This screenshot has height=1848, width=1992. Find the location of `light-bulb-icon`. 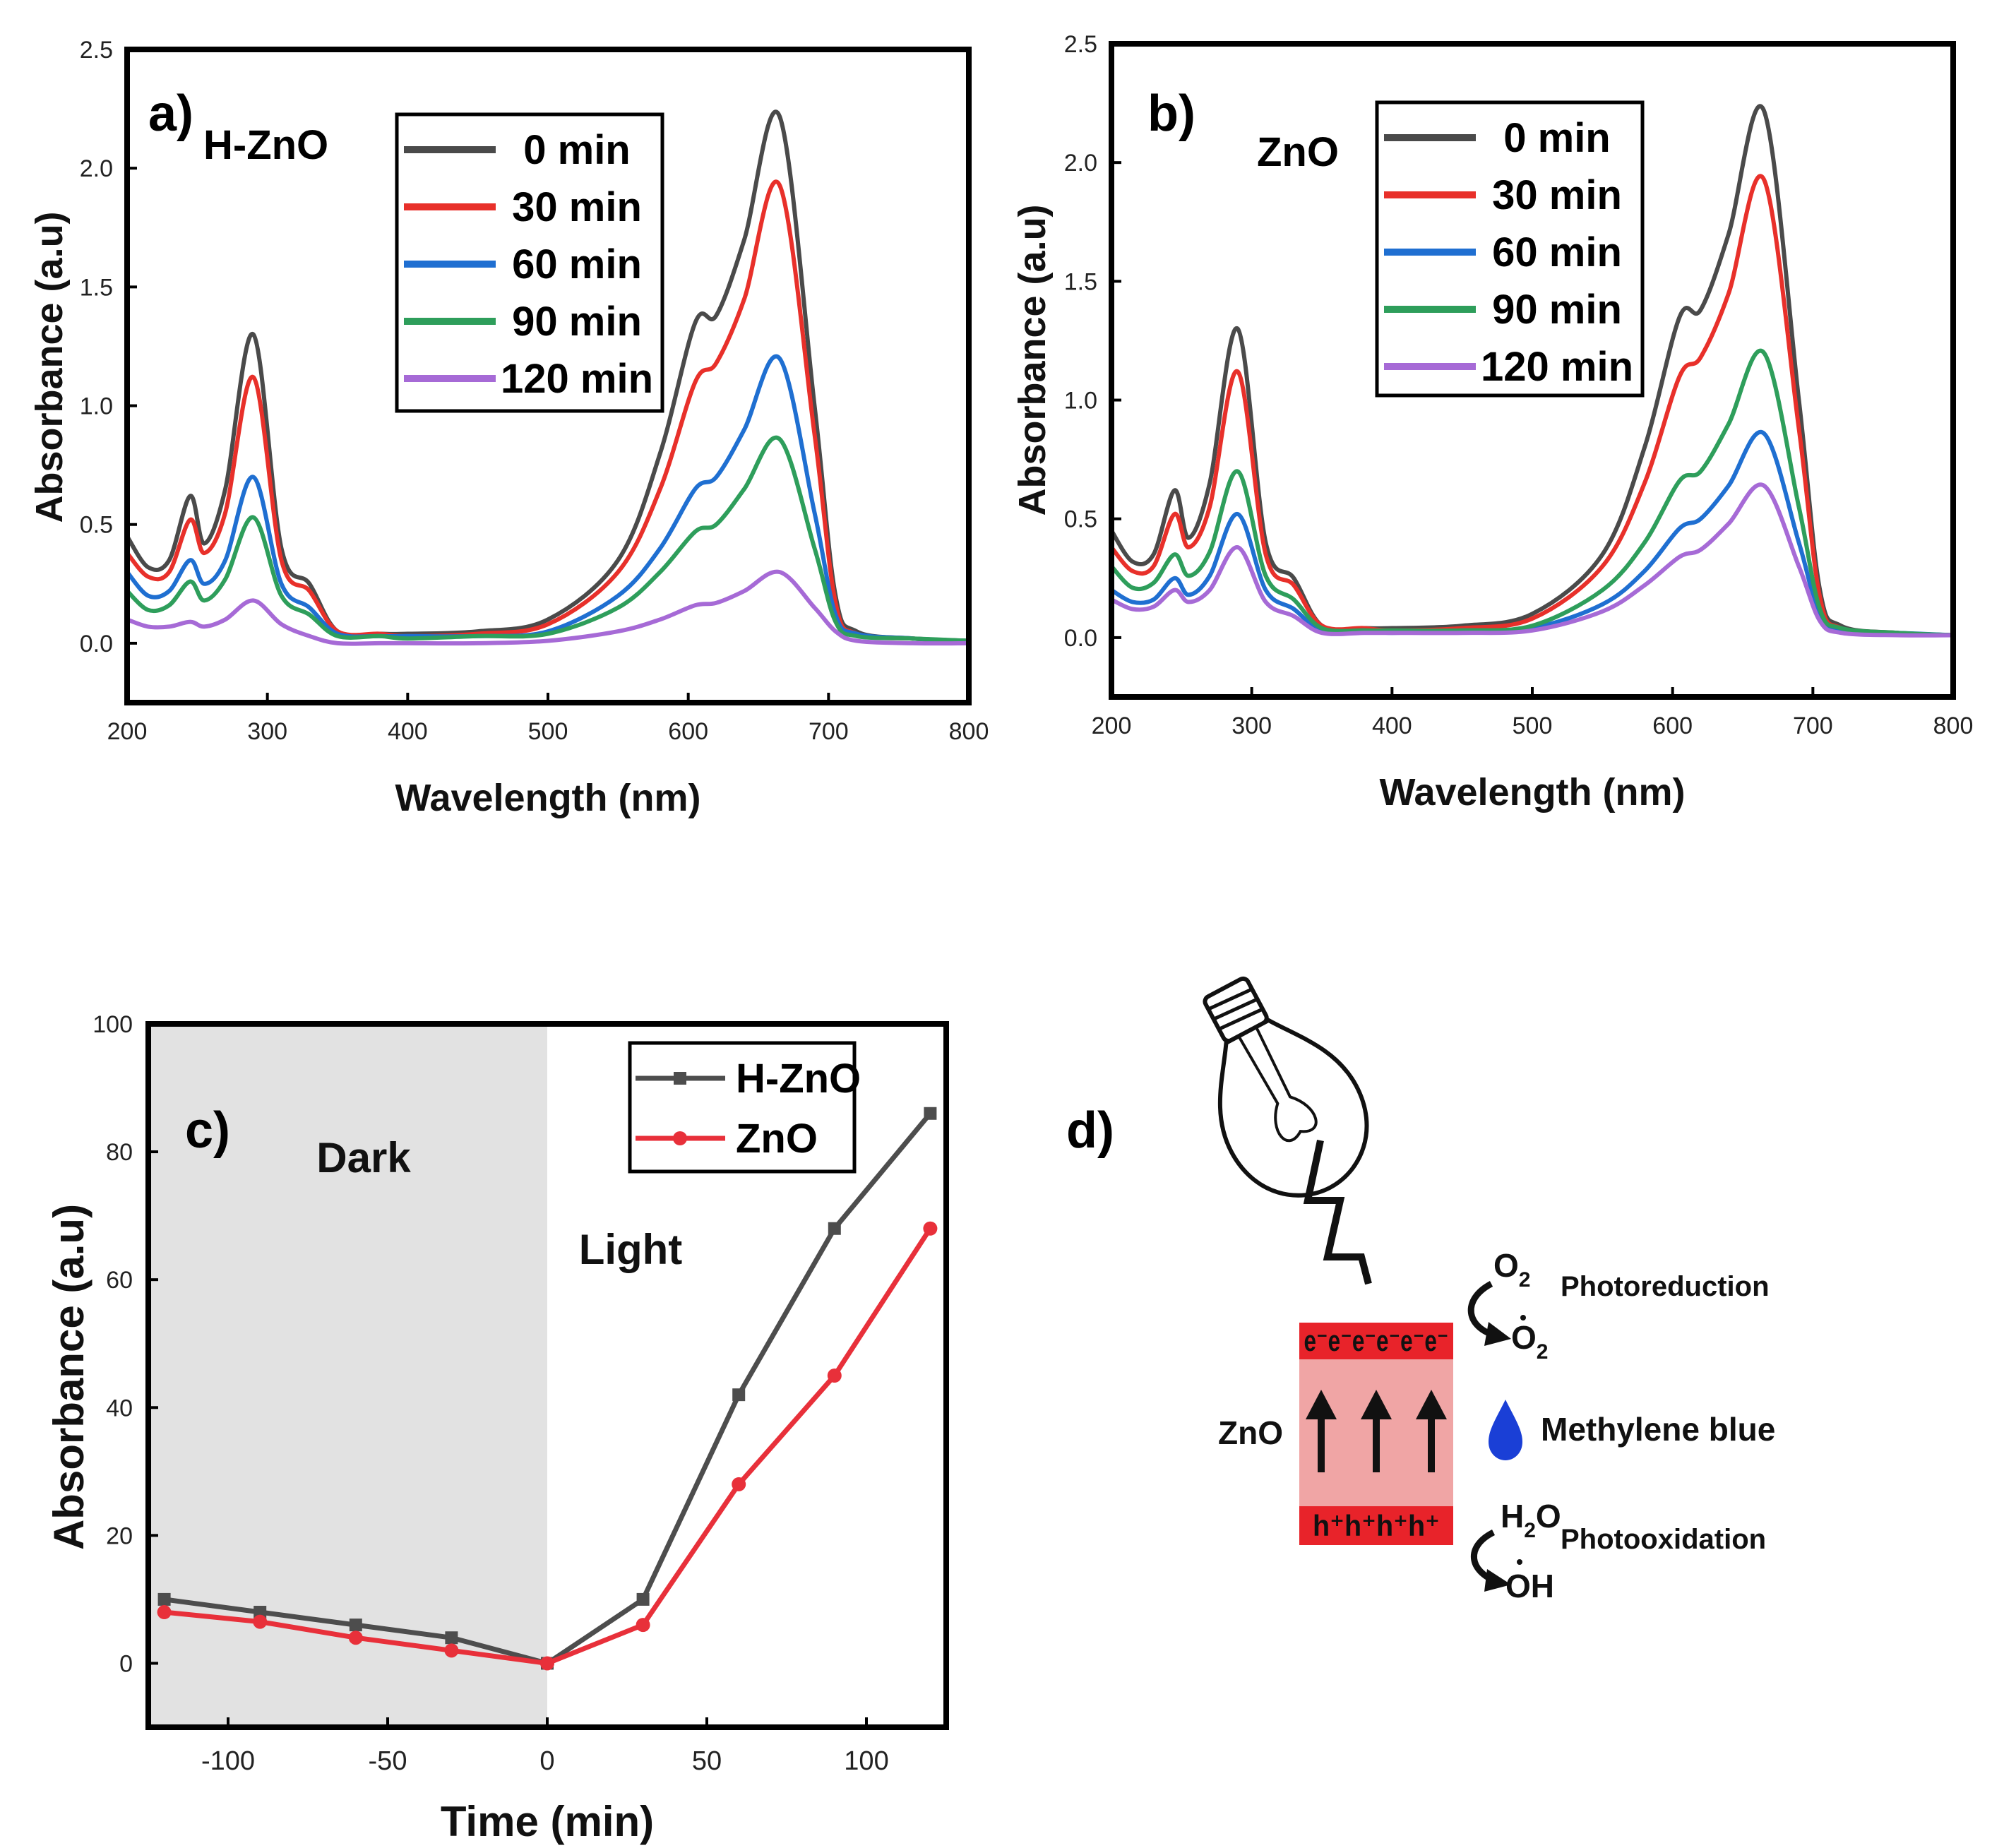

light-bulb-icon is located at coordinates (1286, 1087).